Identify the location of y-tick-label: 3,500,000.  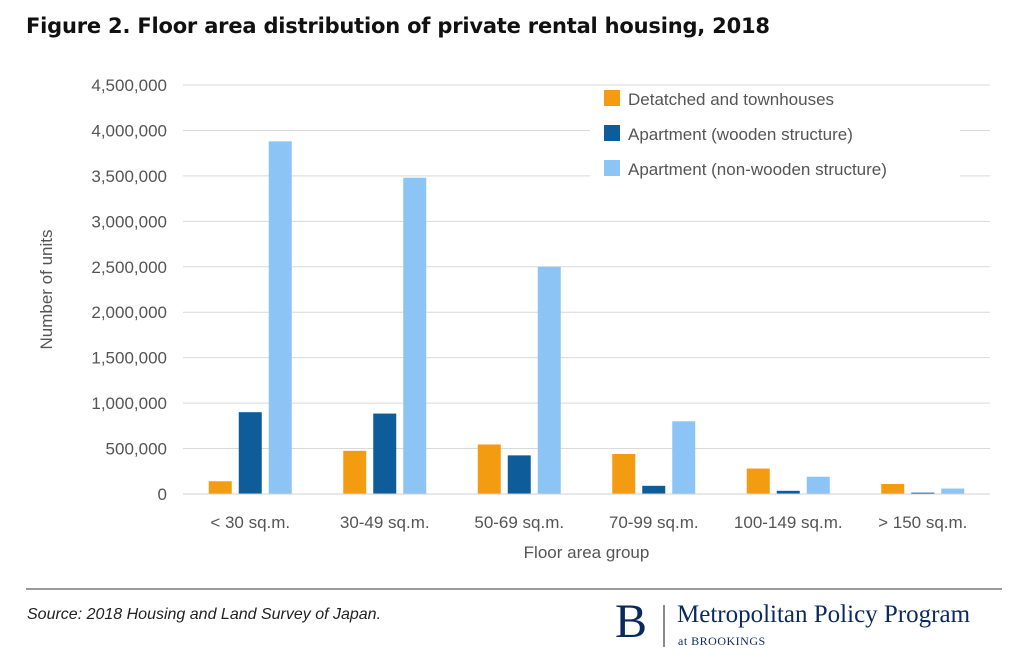
(129, 176).